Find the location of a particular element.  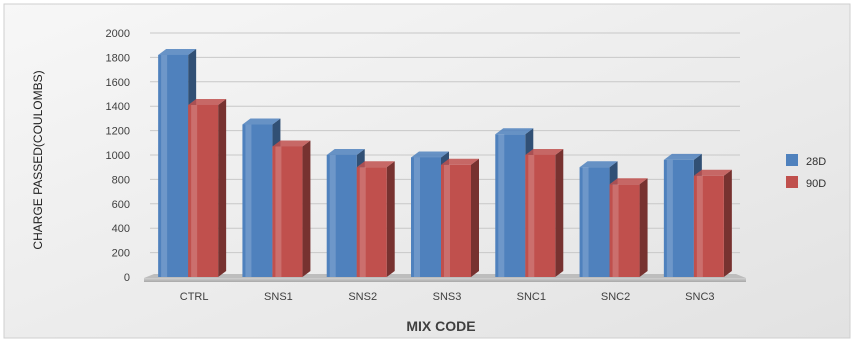

y-tick-label: 1600 is located at coordinates (118, 83).